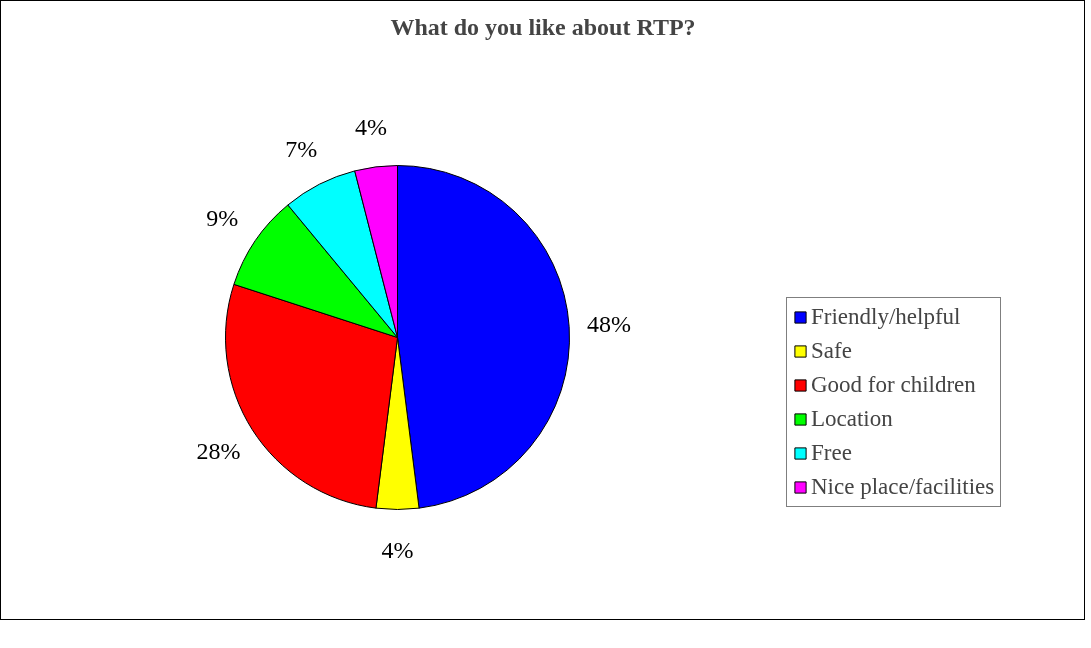  What do you see at coordinates (609, 324) in the screenshot?
I see `data-label: 48%` at bounding box center [609, 324].